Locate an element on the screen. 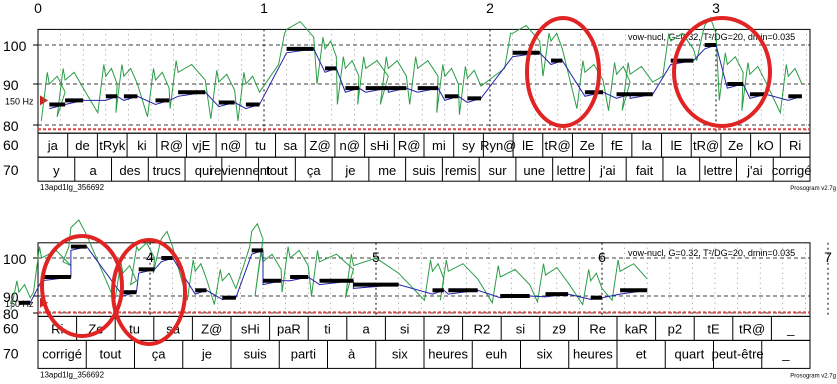  syllable-label: kaR is located at coordinates (636, 328).